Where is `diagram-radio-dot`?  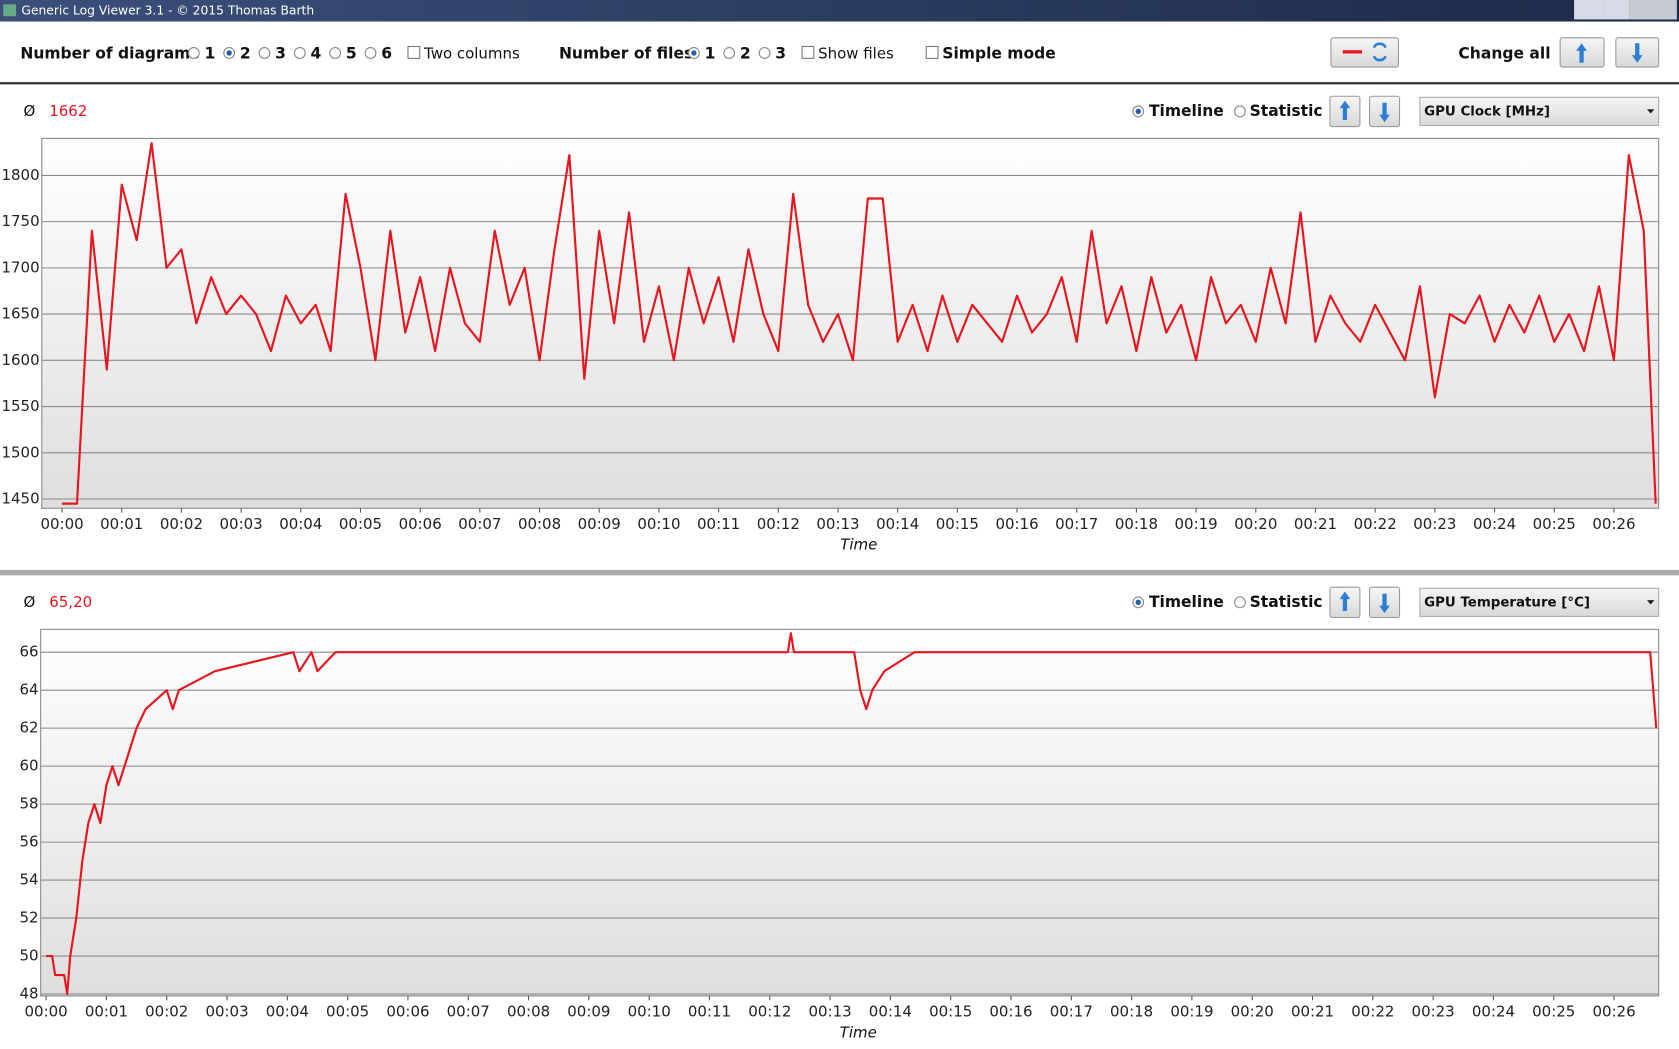
diagram-radio-dot is located at coordinates (229, 53).